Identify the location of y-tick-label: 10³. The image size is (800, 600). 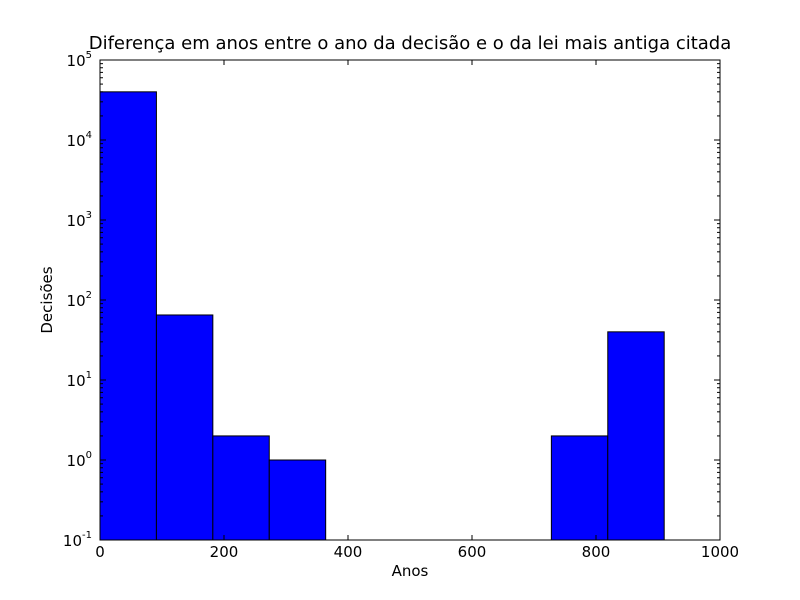
(79, 220).